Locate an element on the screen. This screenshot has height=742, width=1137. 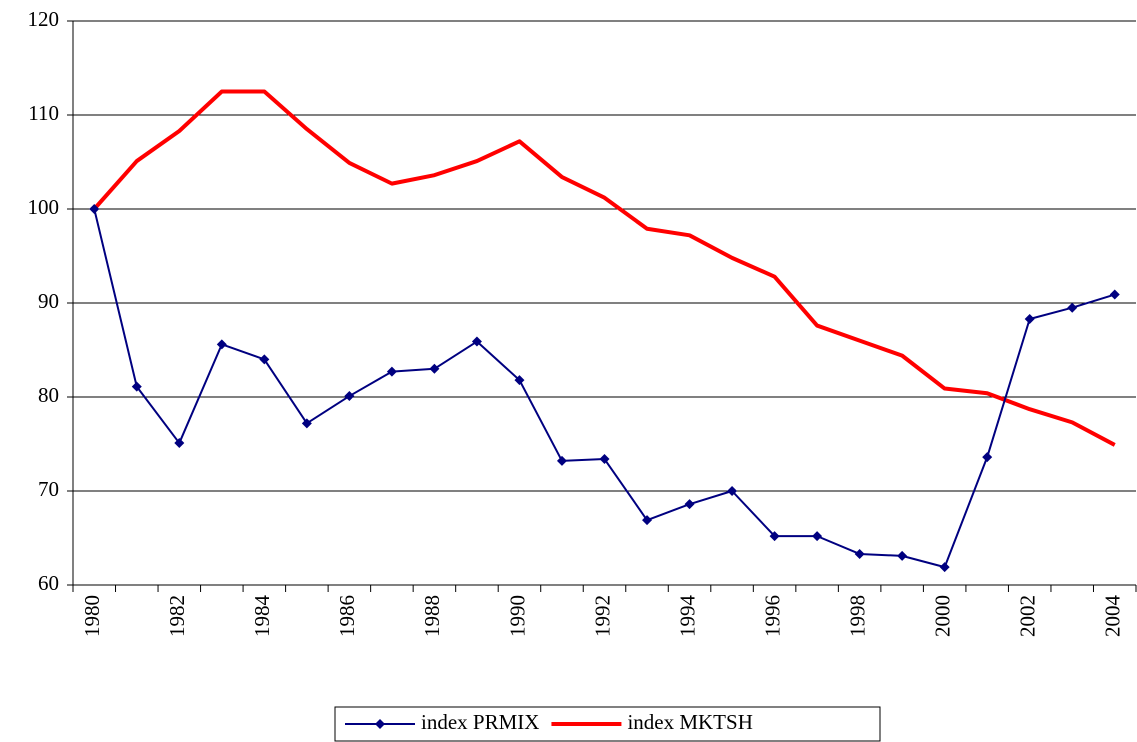
x-tick-label: 1984 is located at coordinates (262, 616).